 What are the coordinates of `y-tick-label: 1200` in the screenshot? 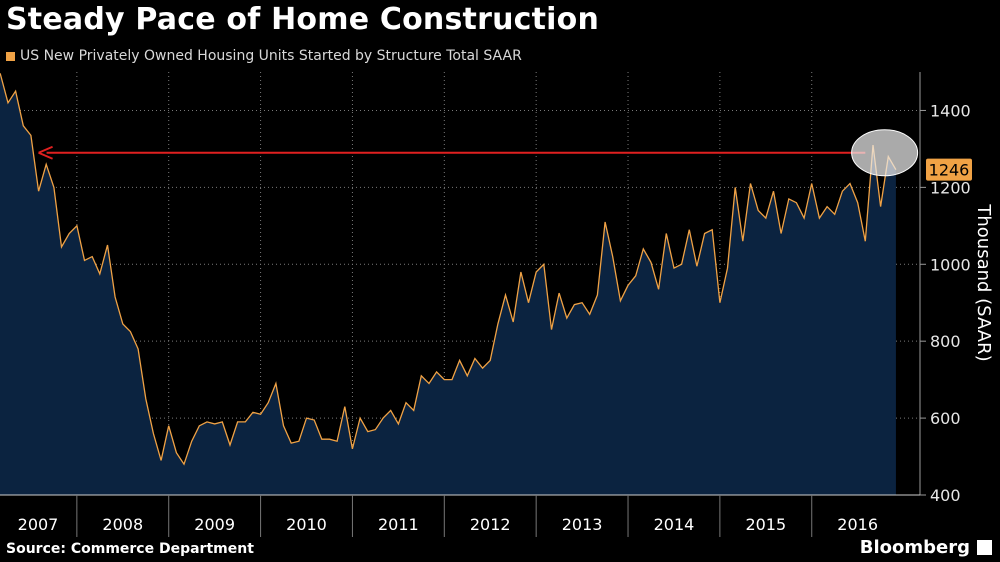 It's located at (950, 187).